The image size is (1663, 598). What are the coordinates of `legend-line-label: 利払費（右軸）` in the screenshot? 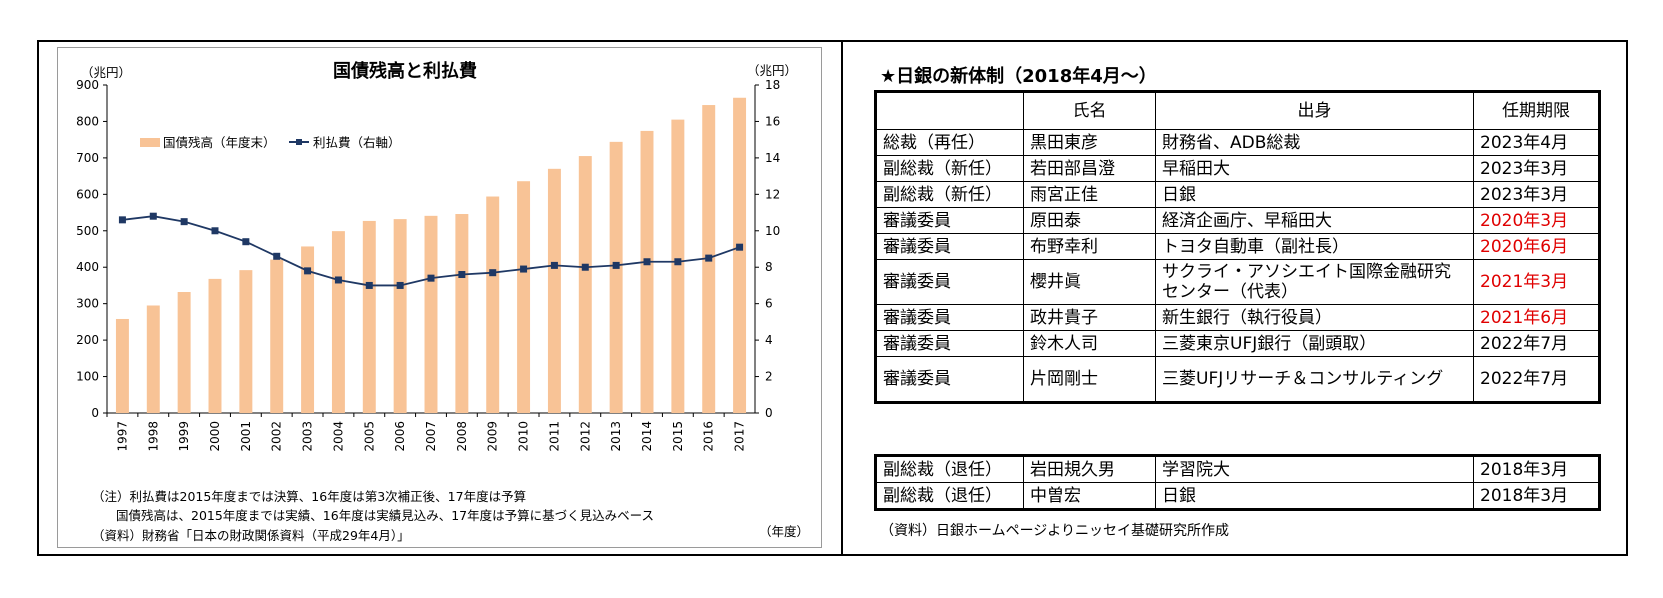 It's located at (357, 142).